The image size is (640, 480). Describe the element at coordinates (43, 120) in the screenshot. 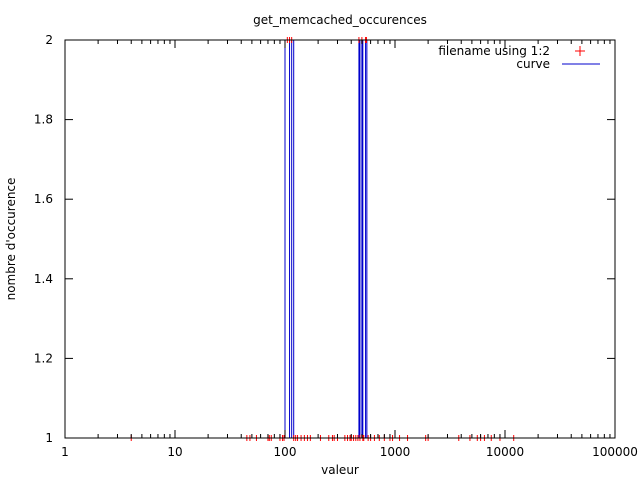

I see `y-tick-label: 1.8` at that location.